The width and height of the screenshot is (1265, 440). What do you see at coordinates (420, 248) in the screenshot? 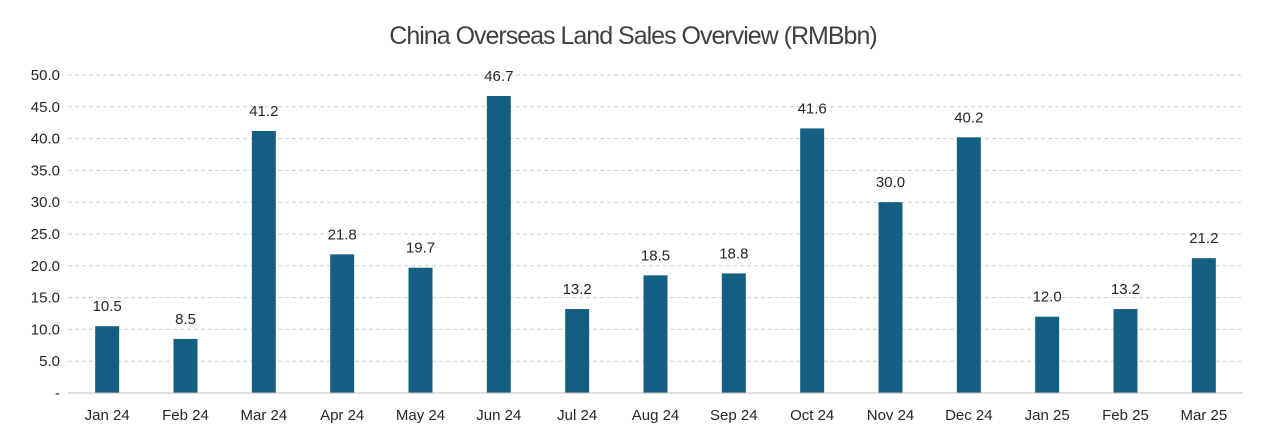
I see `data-label: 19.7` at bounding box center [420, 248].